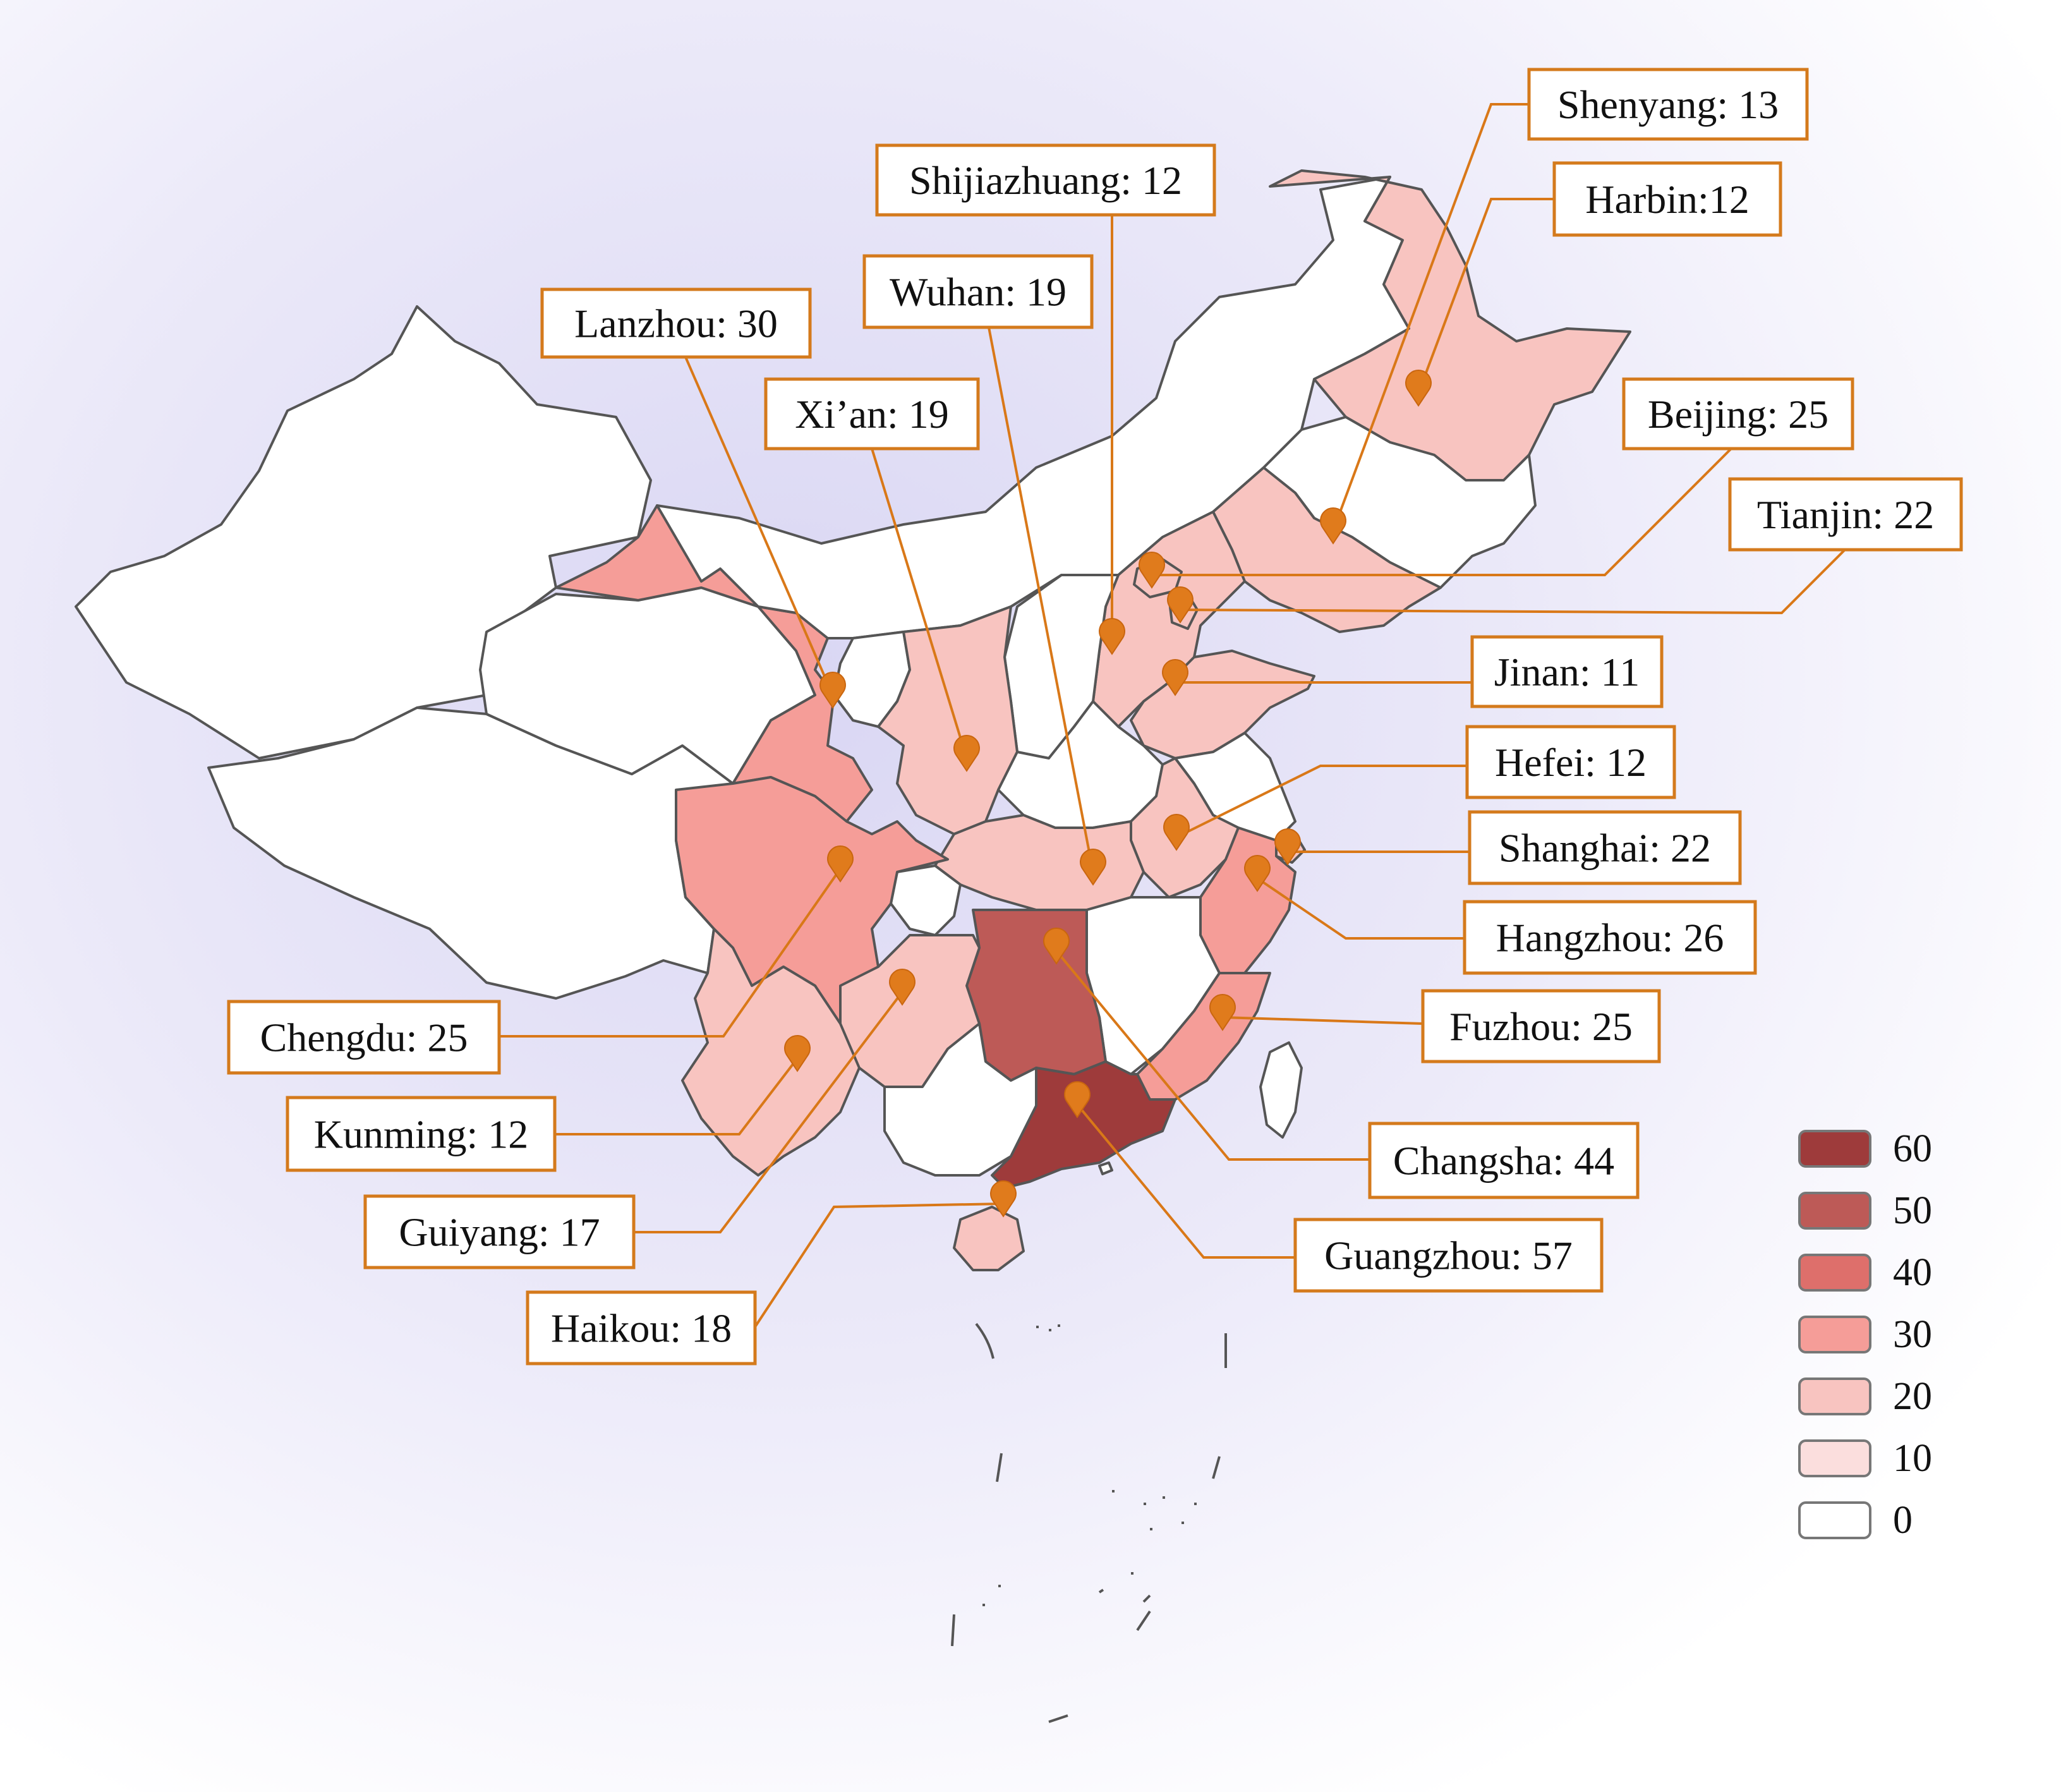 The width and height of the screenshot is (2061, 1792). What do you see at coordinates (1041, 600) in the screenshot?
I see `leader-line-wuhan` at bounding box center [1041, 600].